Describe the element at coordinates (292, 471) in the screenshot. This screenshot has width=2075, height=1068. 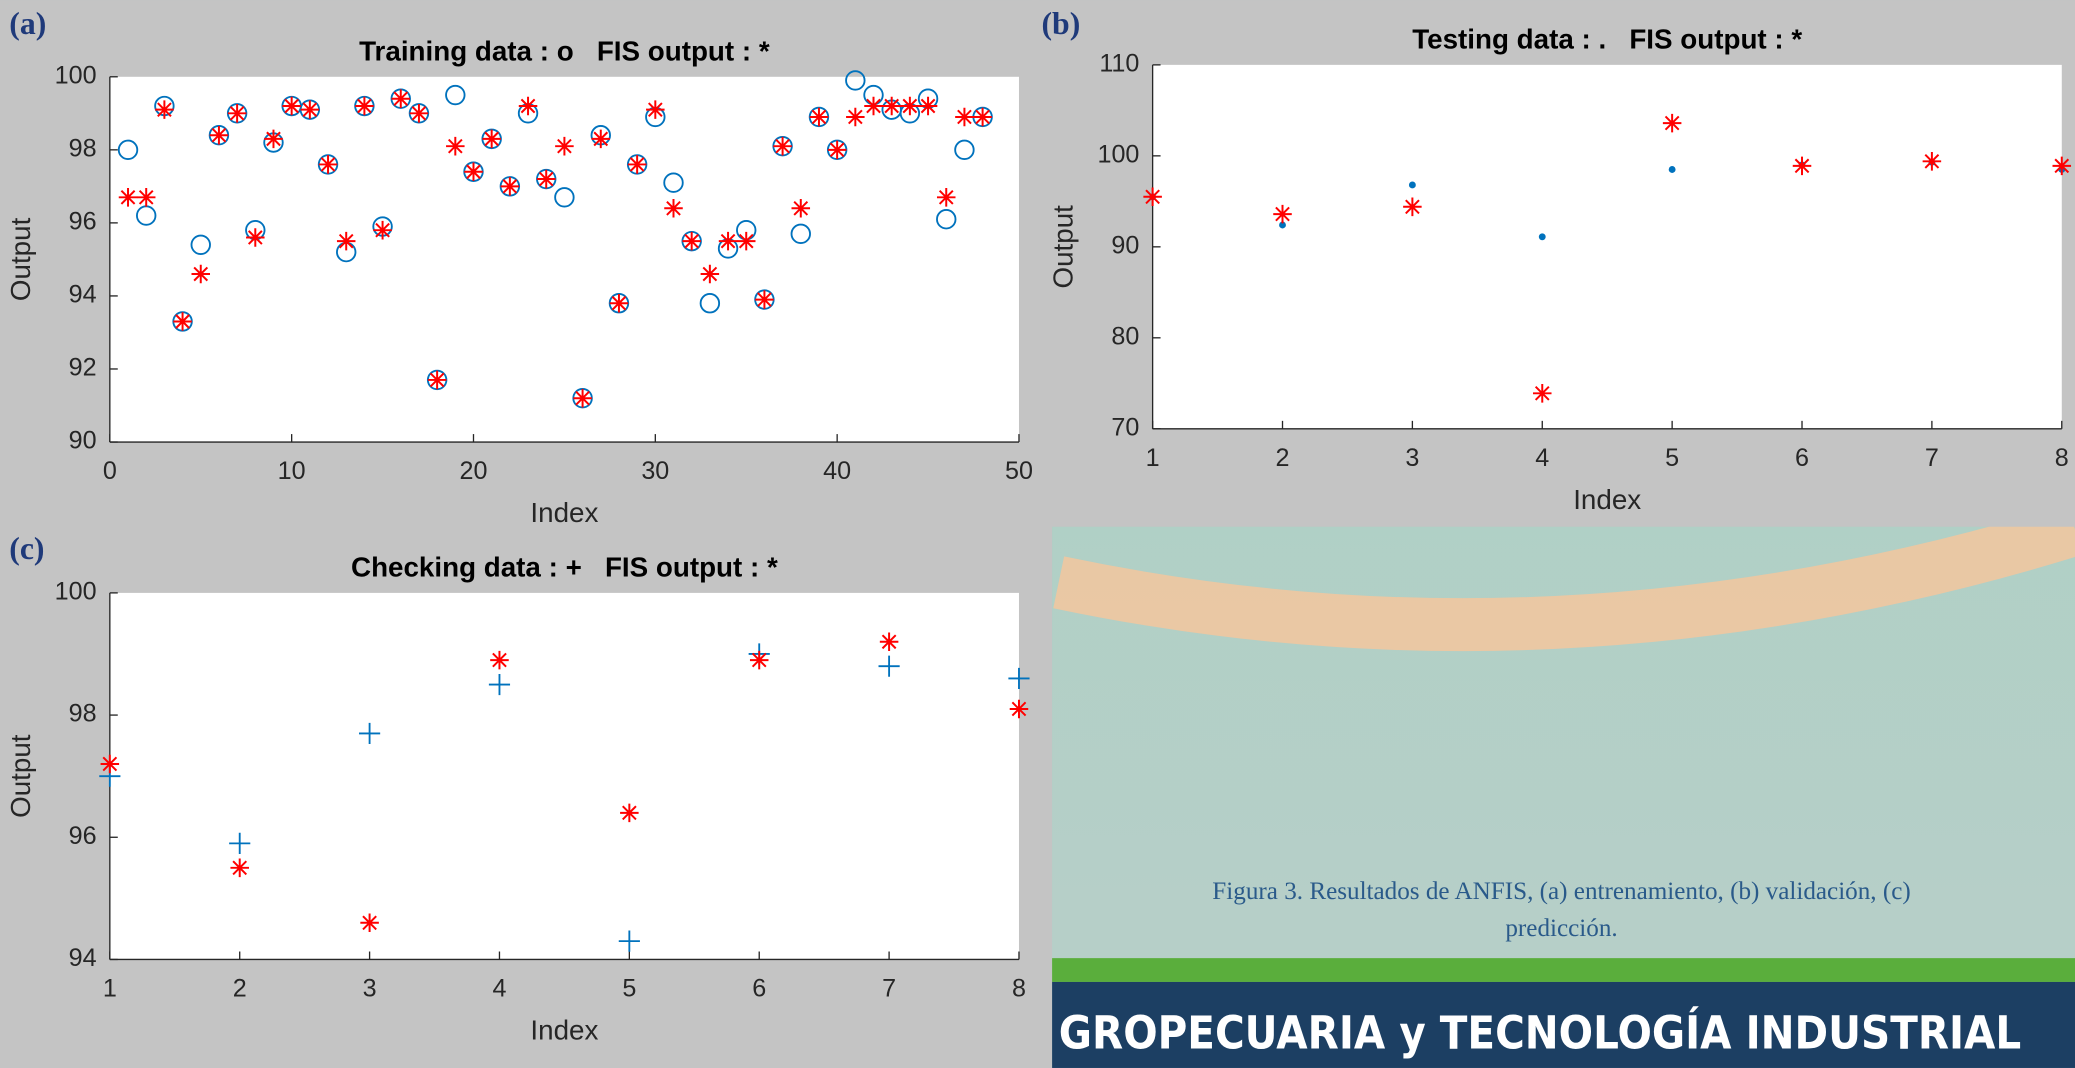
I see `x-tick-label: 10` at that location.